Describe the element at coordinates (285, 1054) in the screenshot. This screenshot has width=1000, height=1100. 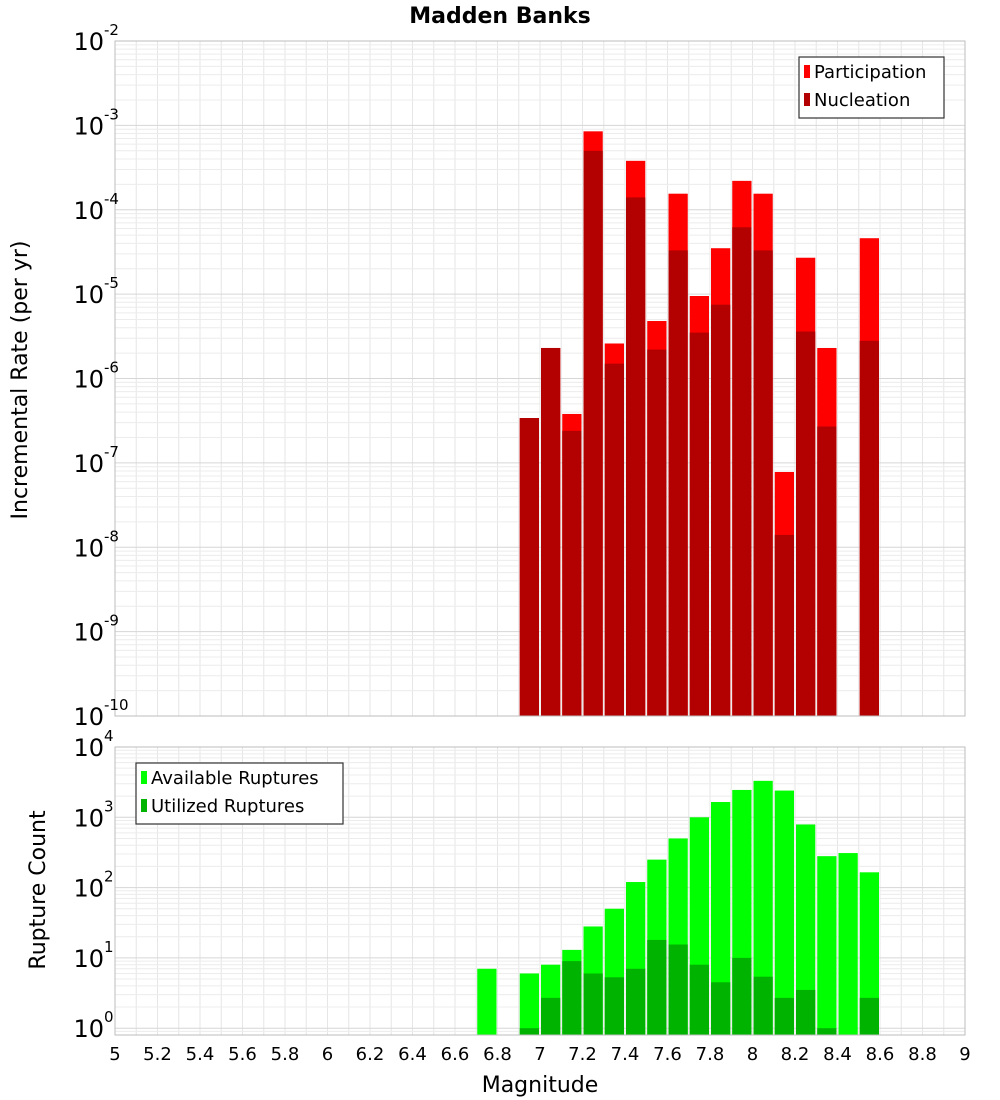
I see `x-tick-label: 5.8` at that location.